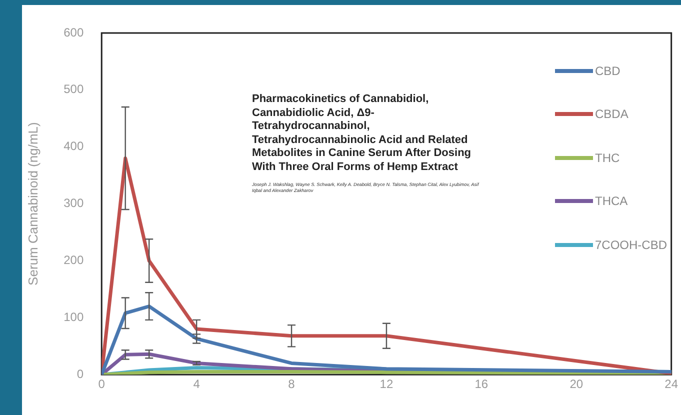 The width and height of the screenshot is (681, 415). I want to click on x-tick-label: 8, so click(292, 384).